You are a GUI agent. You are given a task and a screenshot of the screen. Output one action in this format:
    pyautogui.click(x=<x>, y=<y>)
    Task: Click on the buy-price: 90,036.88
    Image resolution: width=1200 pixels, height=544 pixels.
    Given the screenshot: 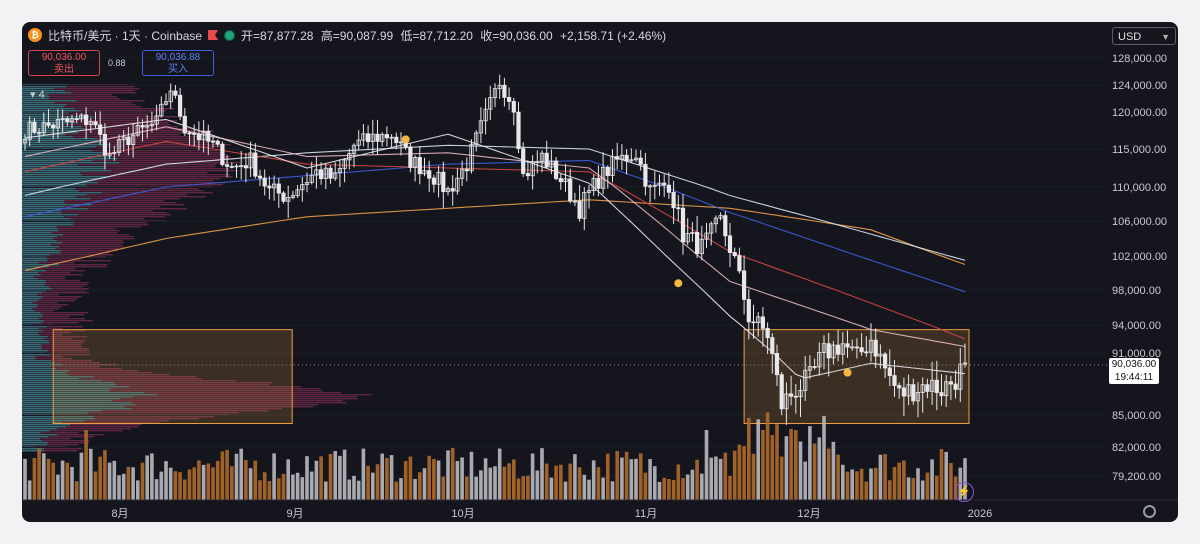 What is the action you would take?
    pyautogui.click(x=178, y=57)
    